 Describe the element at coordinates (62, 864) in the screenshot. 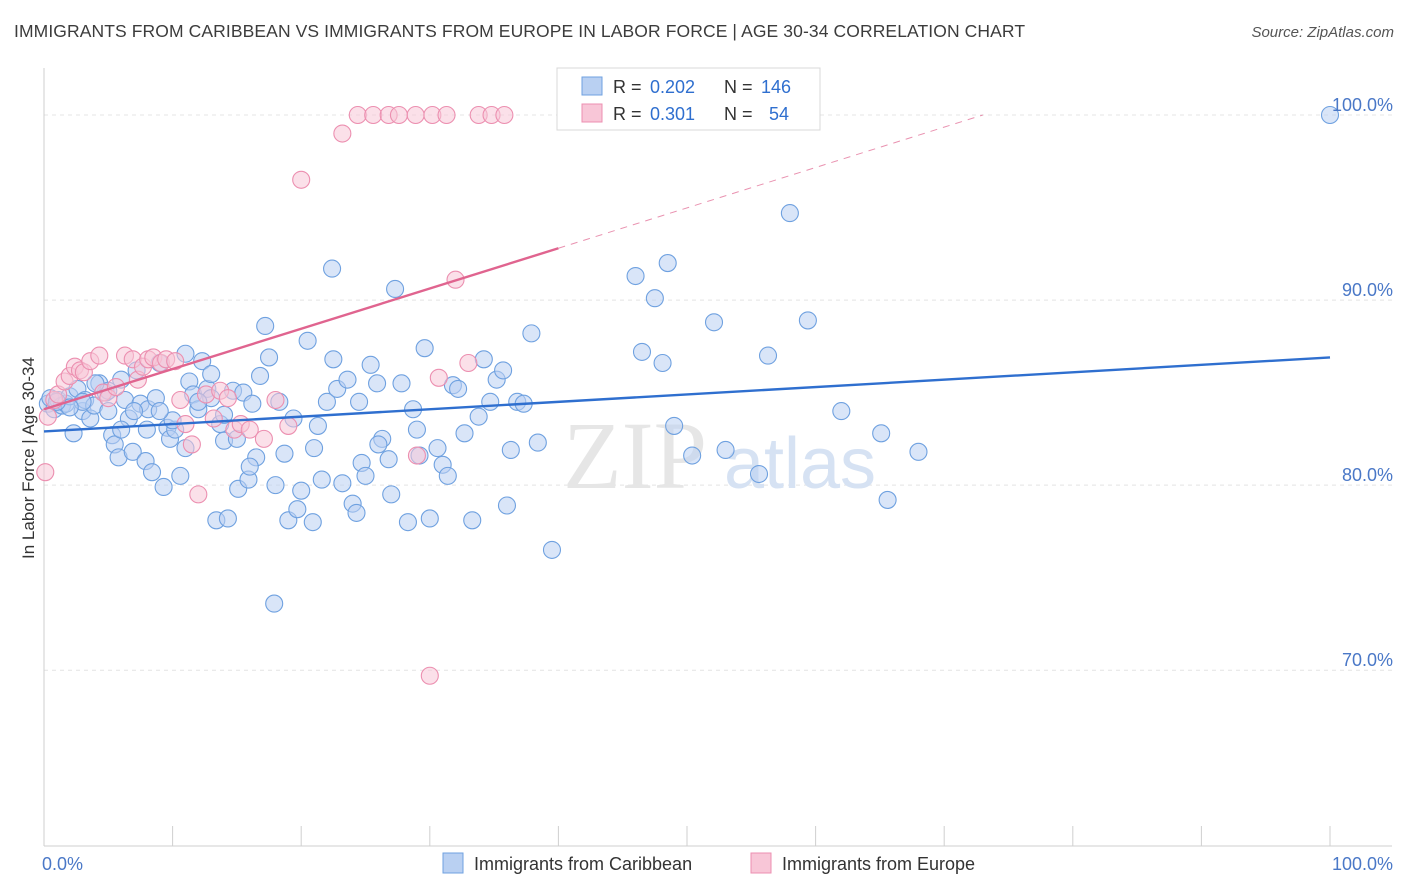

I see `x-tick-label: 0.0%` at that location.